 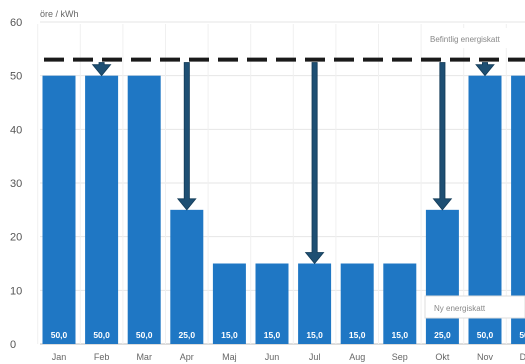 What do you see at coordinates (187, 357) in the screenshot?
I see `x-tick-label: Apr` at bounding box center [187, 357].